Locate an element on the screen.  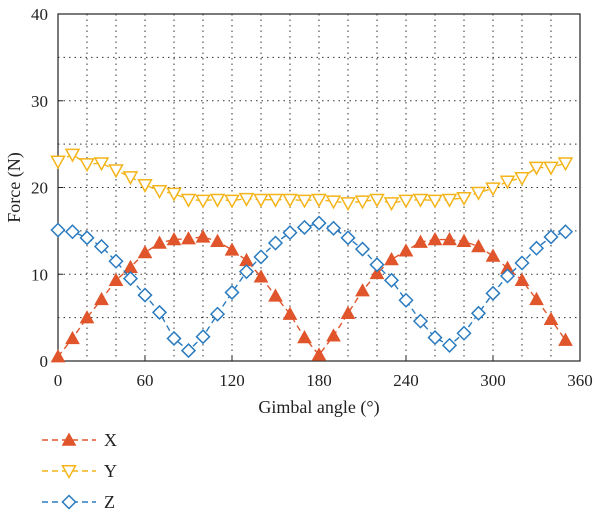
y-tick-label: 10 is located at coordinates (39, 274).